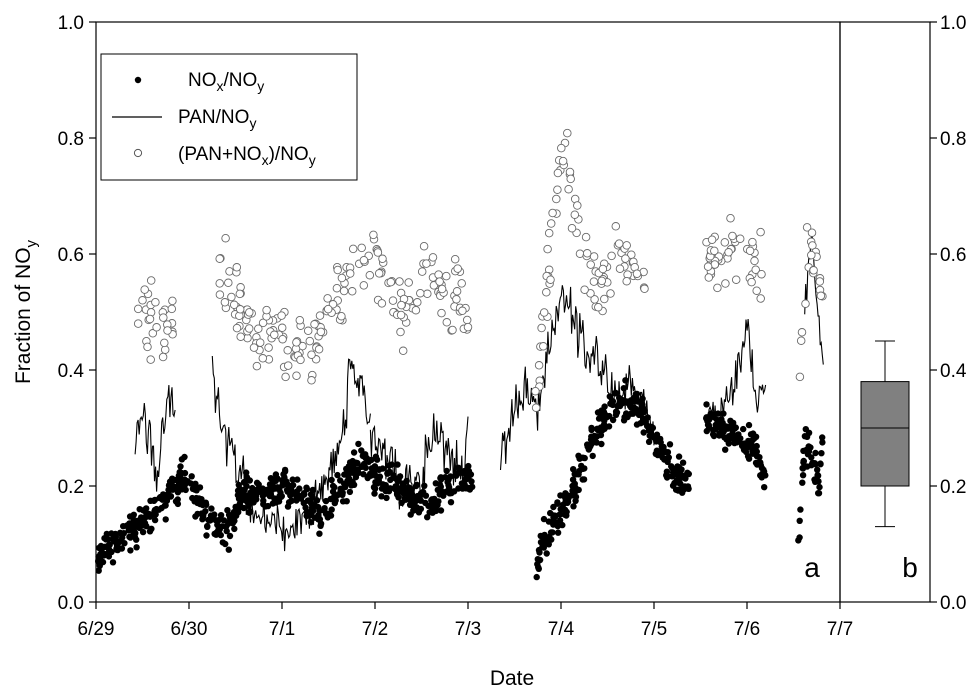 Image resolution: width=976 pixels, height=695 pixels. What do you see at coordinates (654, 629) in the screenshot?
I see `x-tick-label: 7/5` at bounding box center [654, 629].